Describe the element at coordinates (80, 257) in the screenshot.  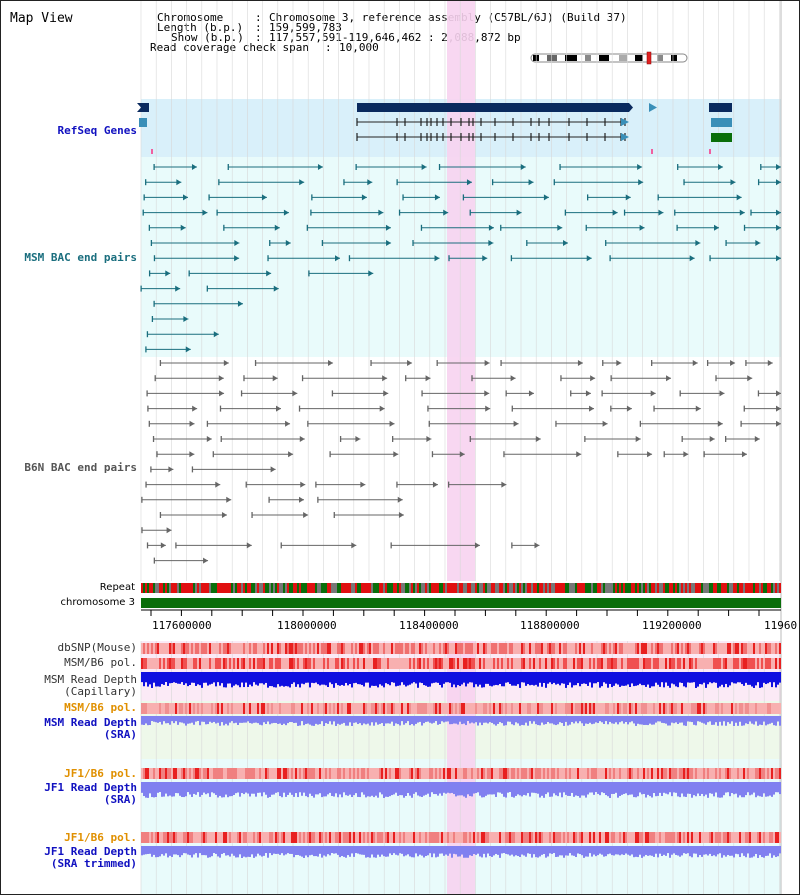
I see `msm-bac-label: MSM BAC end pairs` at that location.